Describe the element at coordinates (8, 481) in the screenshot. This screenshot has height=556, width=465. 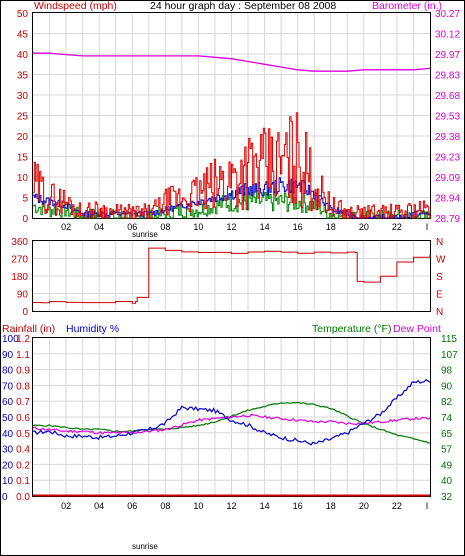
I see `humidity-tick: 10` at that location.